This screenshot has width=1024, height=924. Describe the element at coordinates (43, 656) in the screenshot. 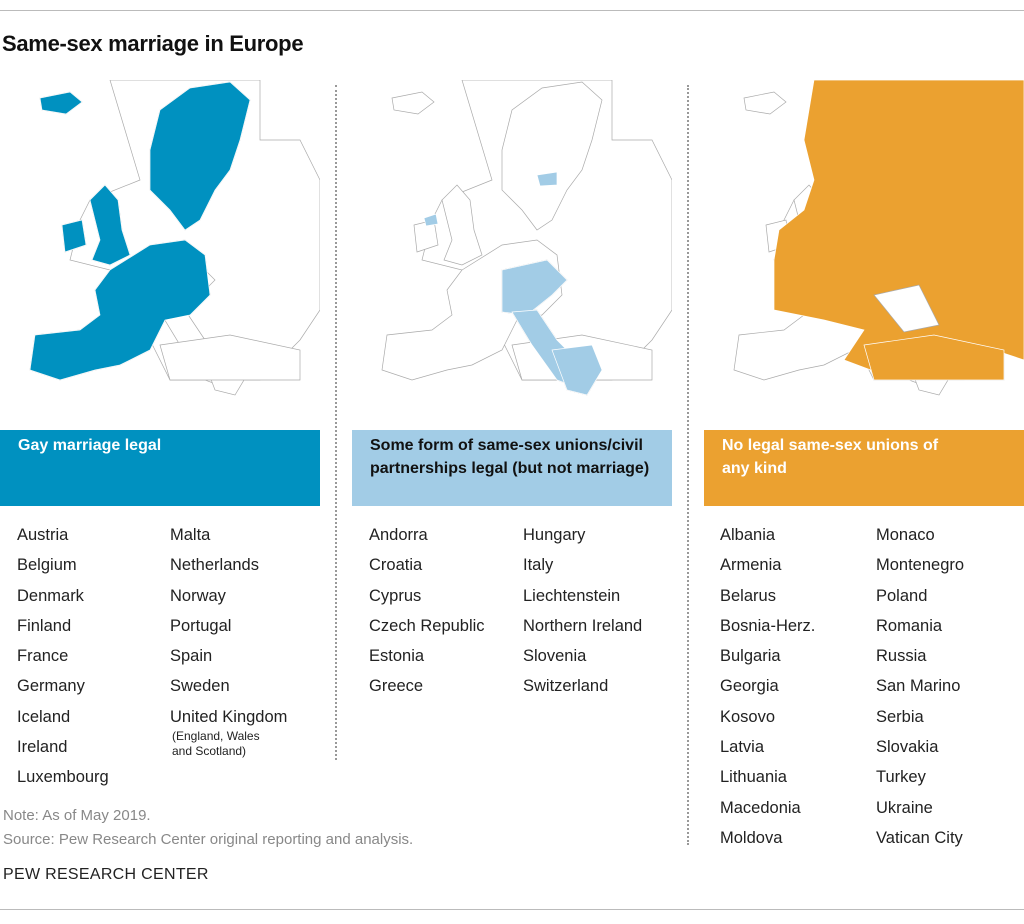

I see `country-name: France` at that location.